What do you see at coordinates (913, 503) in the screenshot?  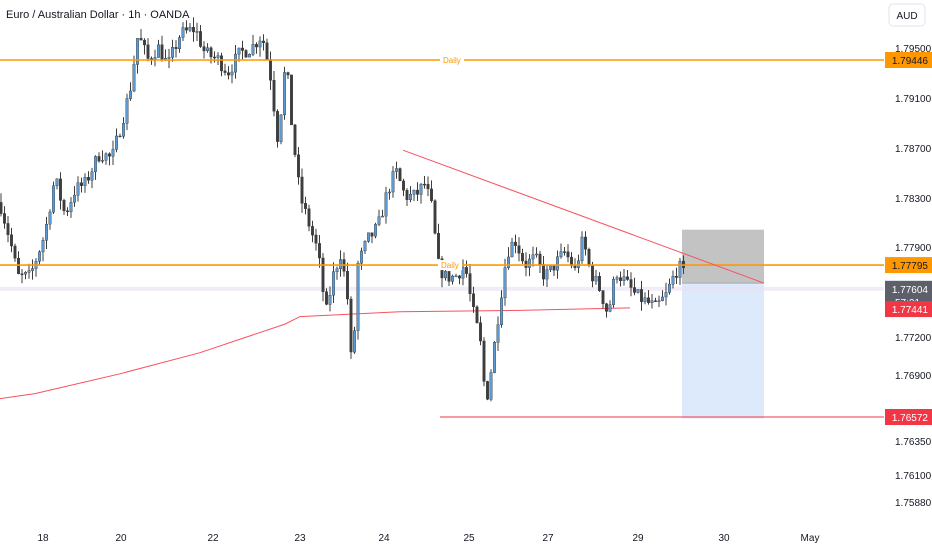 I see `y-tick-label: 1.75880` at bounding box center [913, 503].